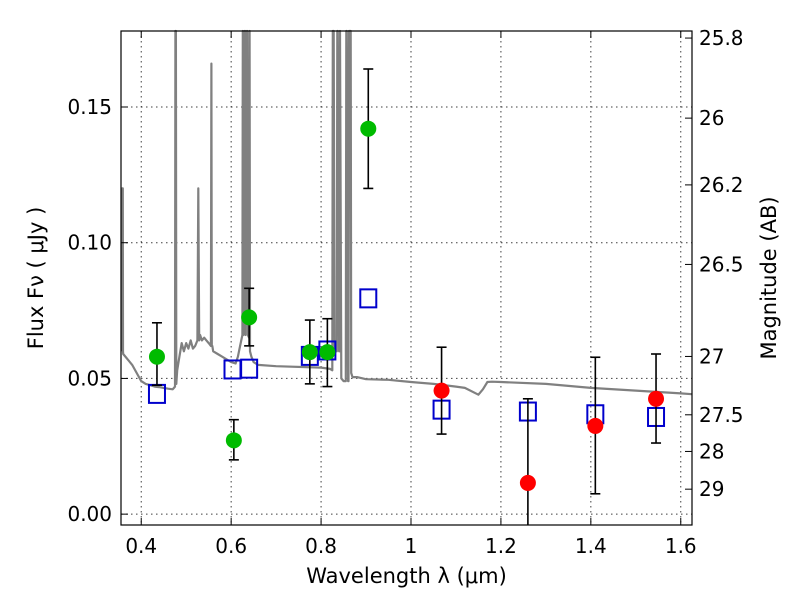 The width and height of the screenshot is (800, 600). Describe the element at coordinates (89, 107) in the screenshot. I see `y-tick-label: 0.15` at that location.